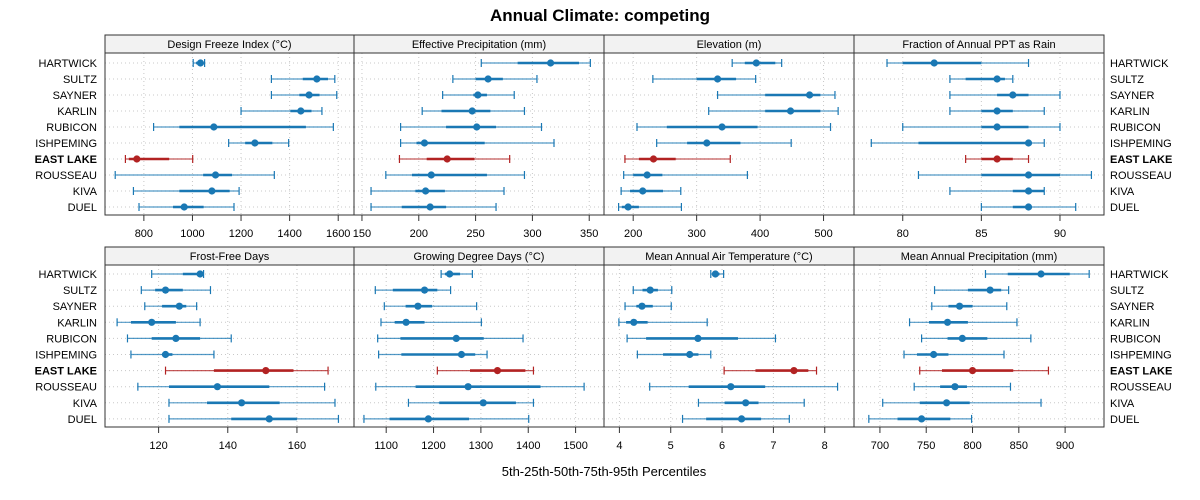 The image size is (1200, 500). Describe the element at coordinates (229, 349) in the screenshot. I see `panel-5: Frost-Free Days 120 140 160` at that location.